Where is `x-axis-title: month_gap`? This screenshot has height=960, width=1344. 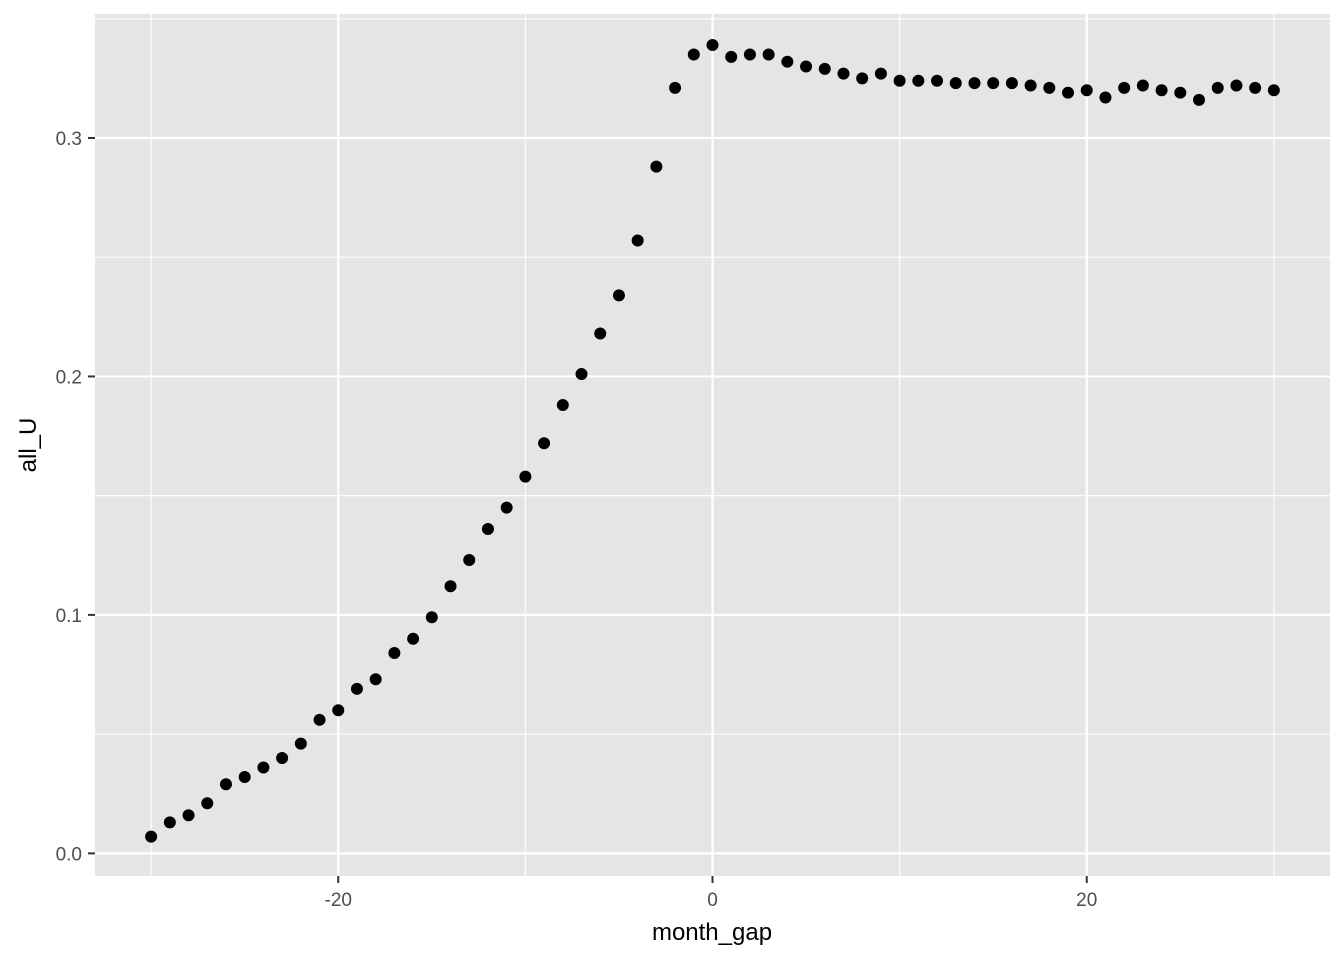
x-axis-title: month_gap is located at coordinates (712, 932).